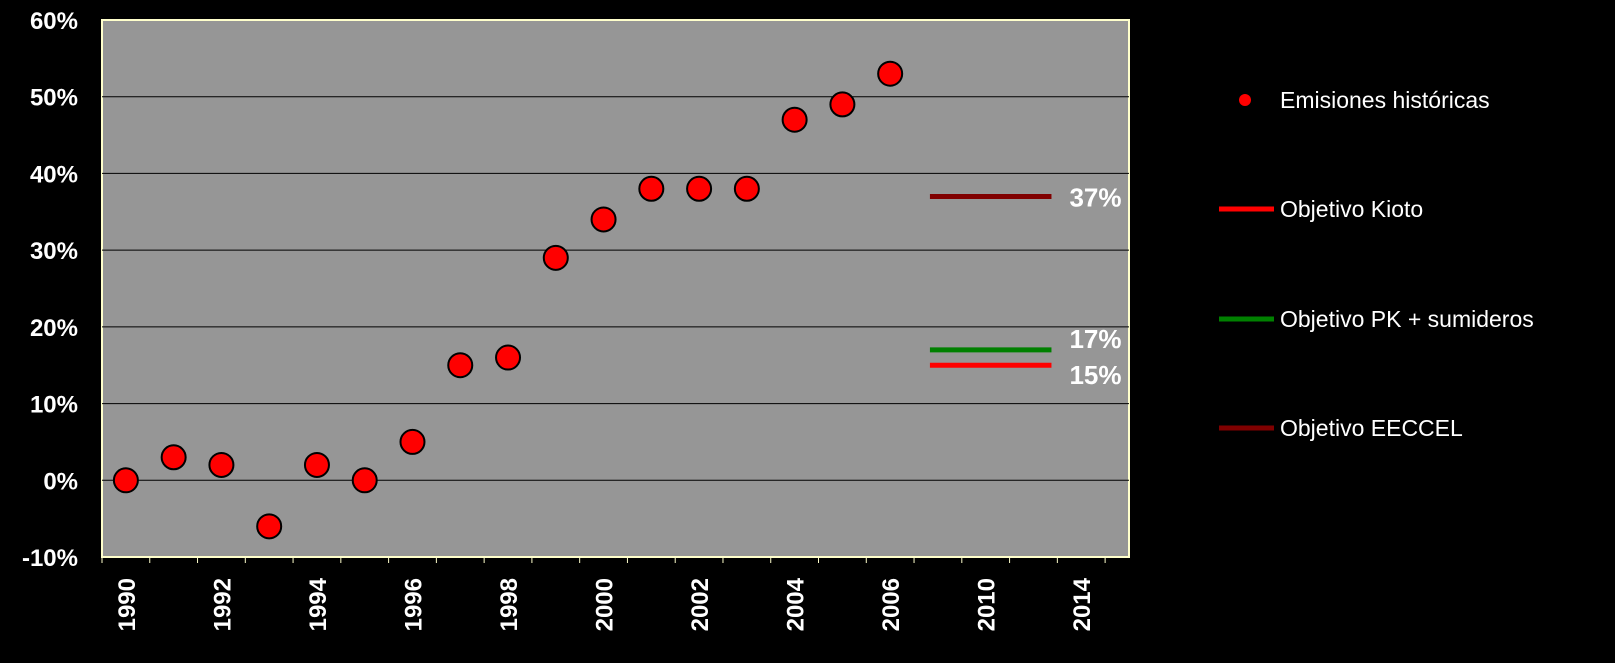 Image resolution: width=1615 pixels, height=663 pixels. What do you see at coordinates (54, 251) in the screenshot?
I see `y-tick-label: 30%` at bounding box center [54, 251].